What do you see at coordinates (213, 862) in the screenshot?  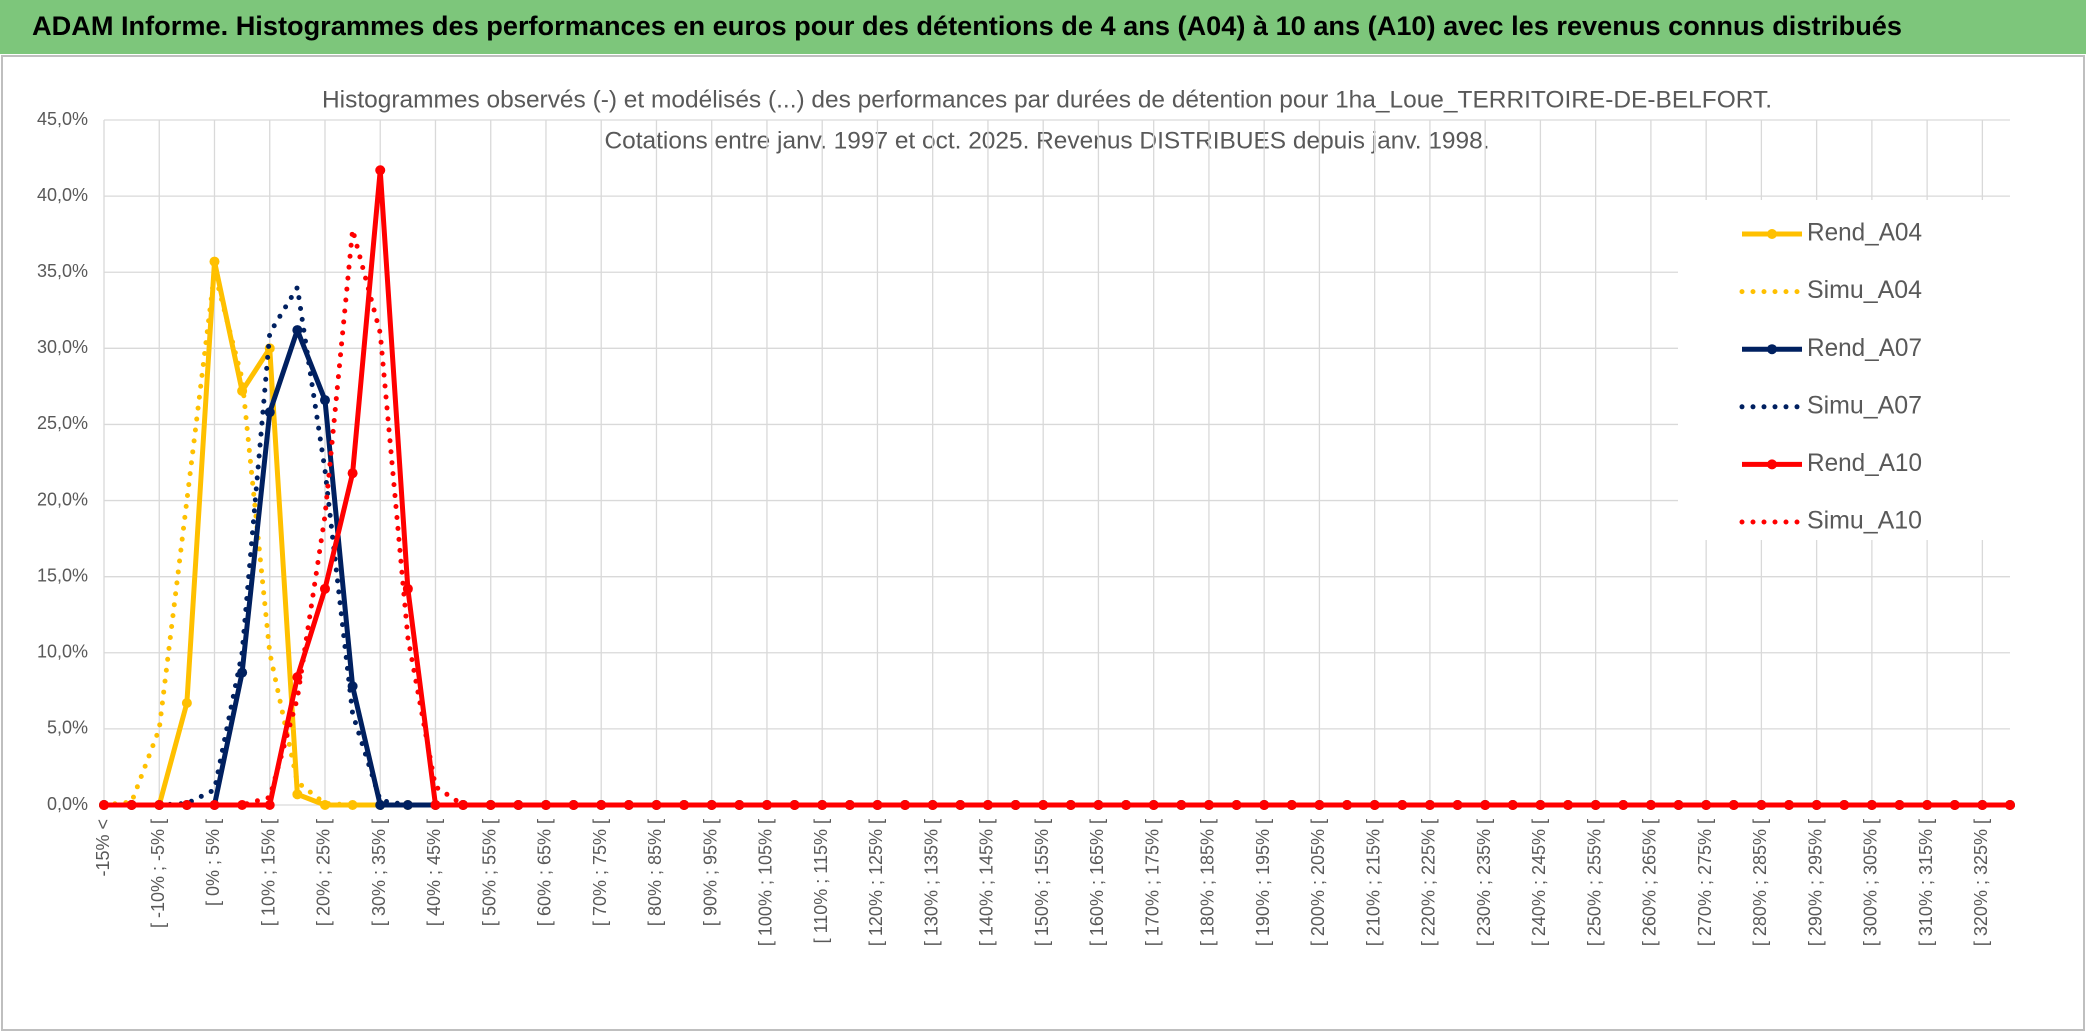 I see `x-tick-label: [ 0% ; 5% [` at bounding box center [213, 862].